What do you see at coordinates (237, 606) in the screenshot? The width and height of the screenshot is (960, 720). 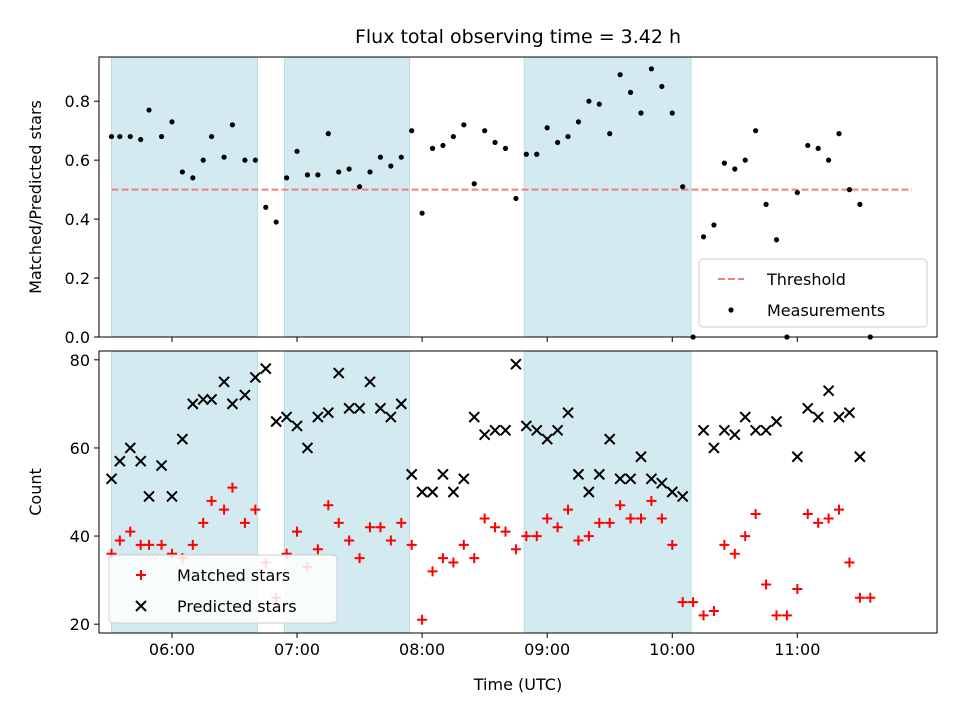 I see `legend-label: Predicted stars` at bounding box center [237, 606].